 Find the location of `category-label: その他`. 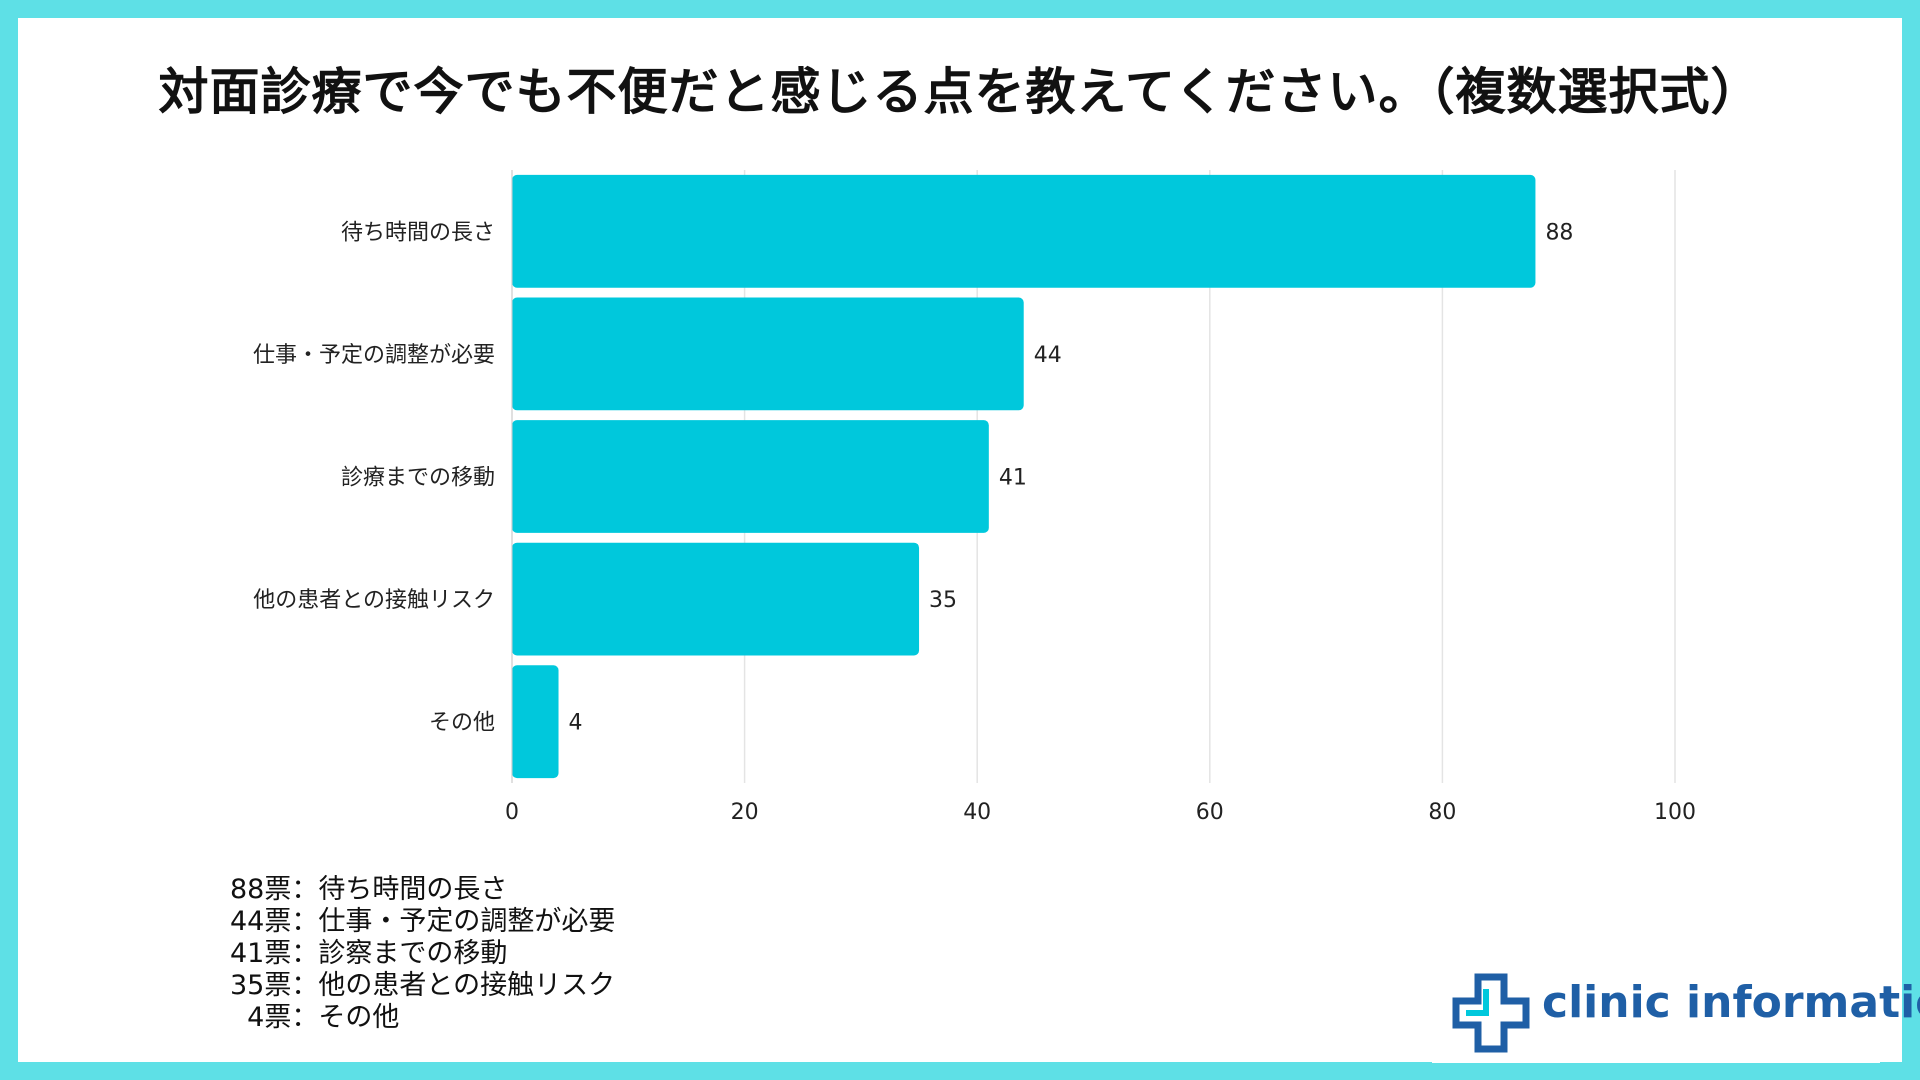

category-label: その他 is located at coordinates (462, 723).